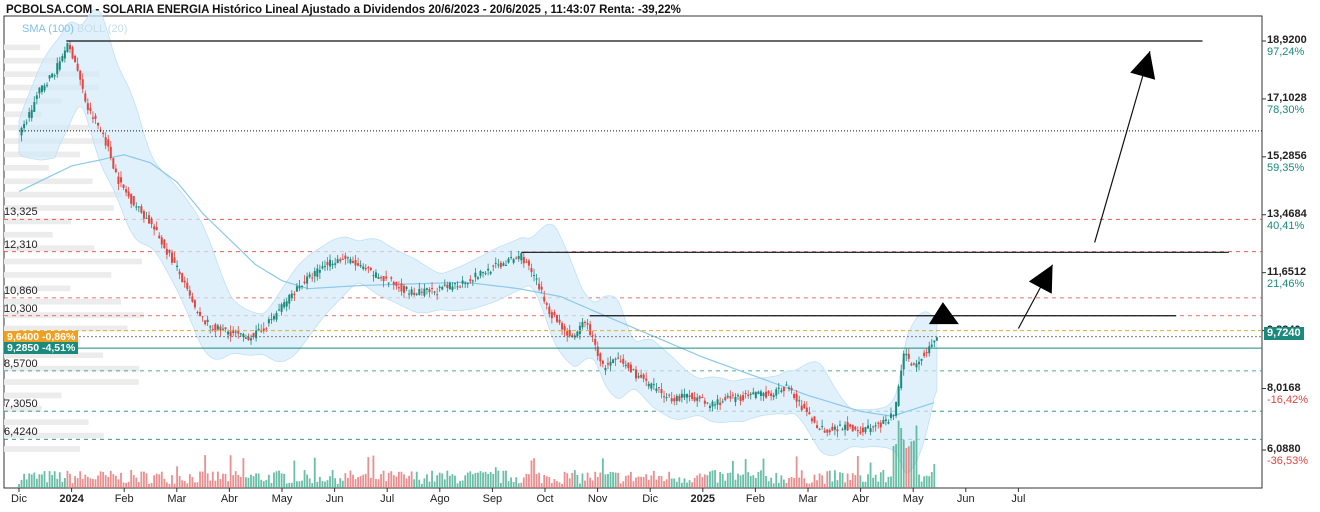 The height and width of the screenshot is (512, 1320). What do you see at coordinates (703, 499) in the screenshot?
I see `x-axis-label: 2025` at bounding box center [703, 499].